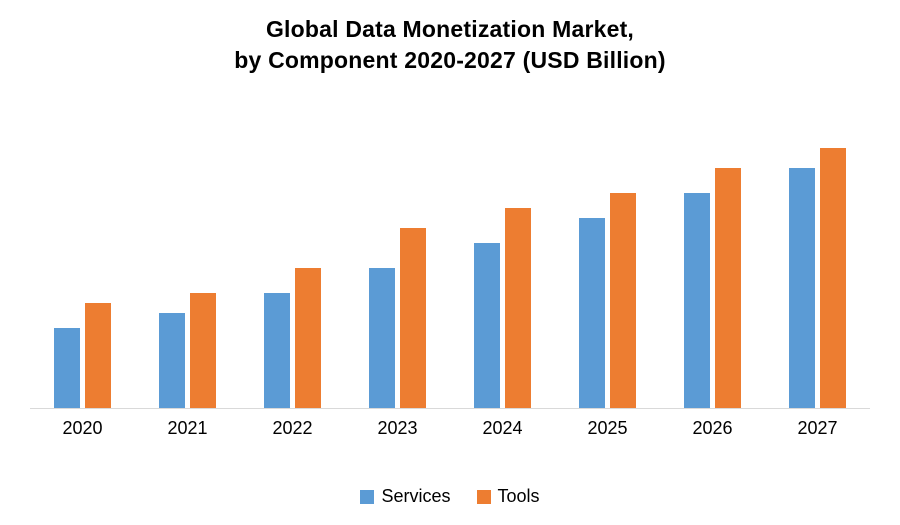 This screenshot has width=900, height=525. I want to click on bar-pair-2026, so click(712, 258).